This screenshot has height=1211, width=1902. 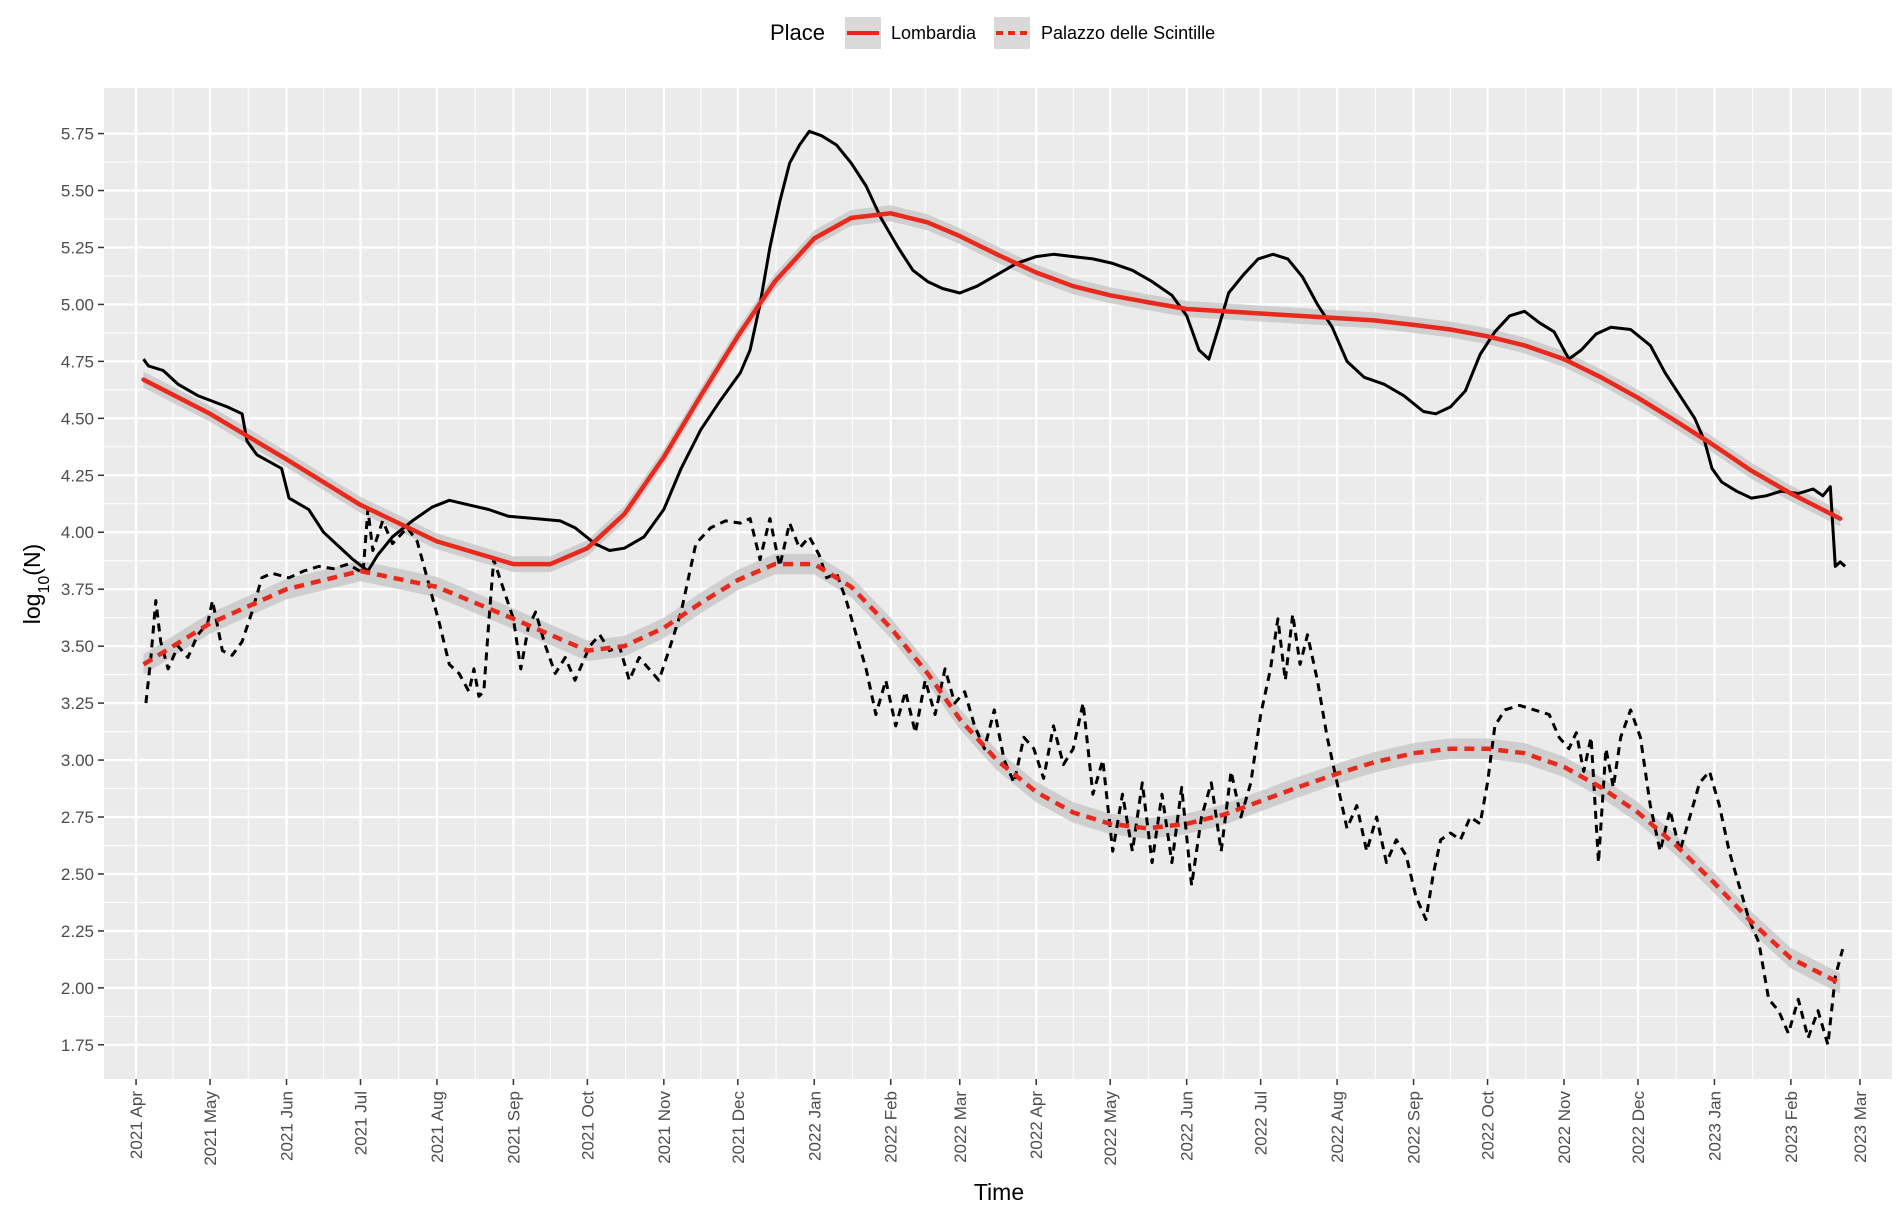 I want to click on y-tick-label: 1.75, so click(x=77, y=1045).